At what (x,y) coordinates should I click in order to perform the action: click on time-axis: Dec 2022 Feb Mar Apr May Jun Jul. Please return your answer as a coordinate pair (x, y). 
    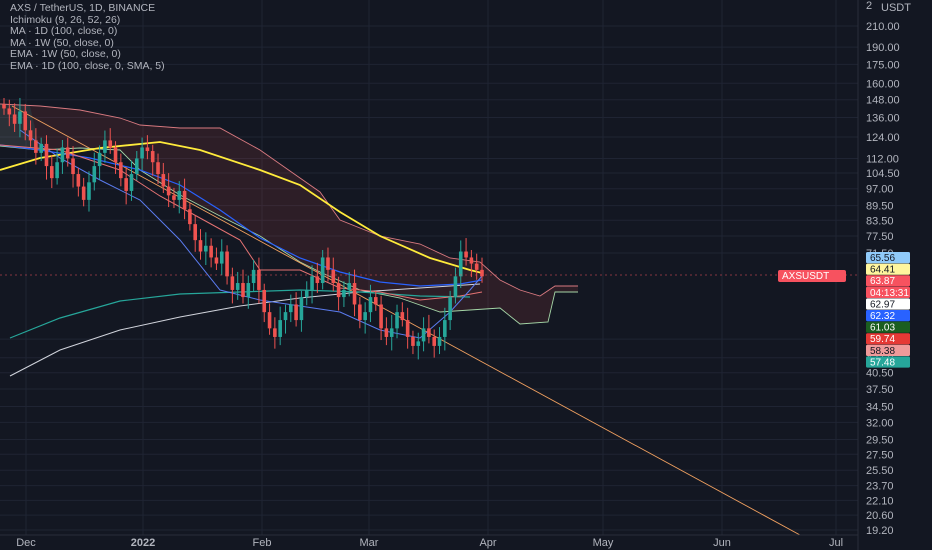
    Looking at the image, I should click on (429, 541).